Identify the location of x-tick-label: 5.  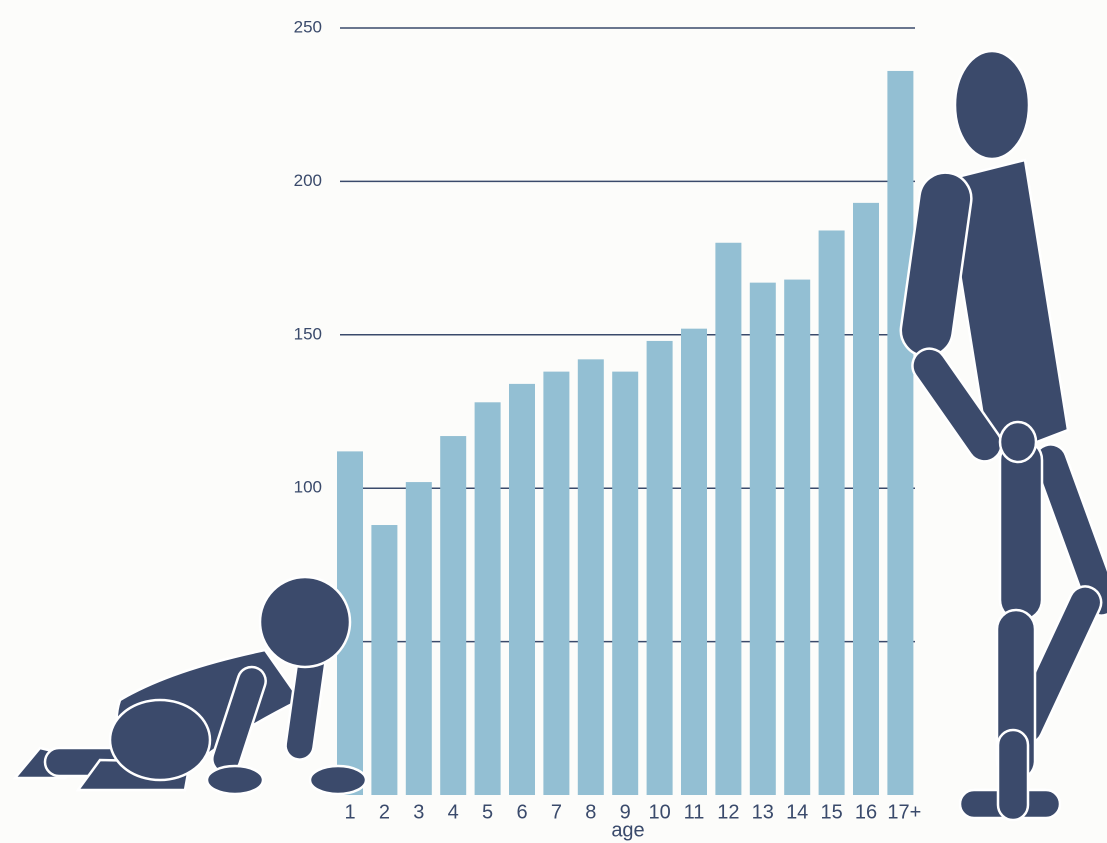
(487, 812).